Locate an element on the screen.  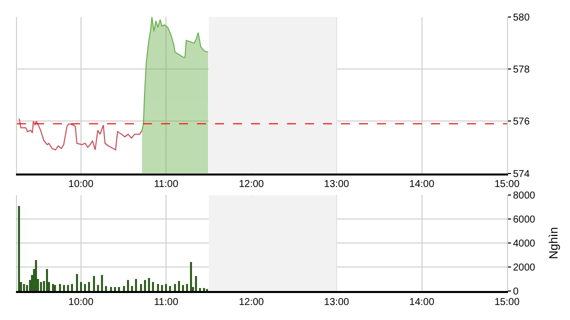
y-tick-label: 576 is located at coordinates (521, 122).